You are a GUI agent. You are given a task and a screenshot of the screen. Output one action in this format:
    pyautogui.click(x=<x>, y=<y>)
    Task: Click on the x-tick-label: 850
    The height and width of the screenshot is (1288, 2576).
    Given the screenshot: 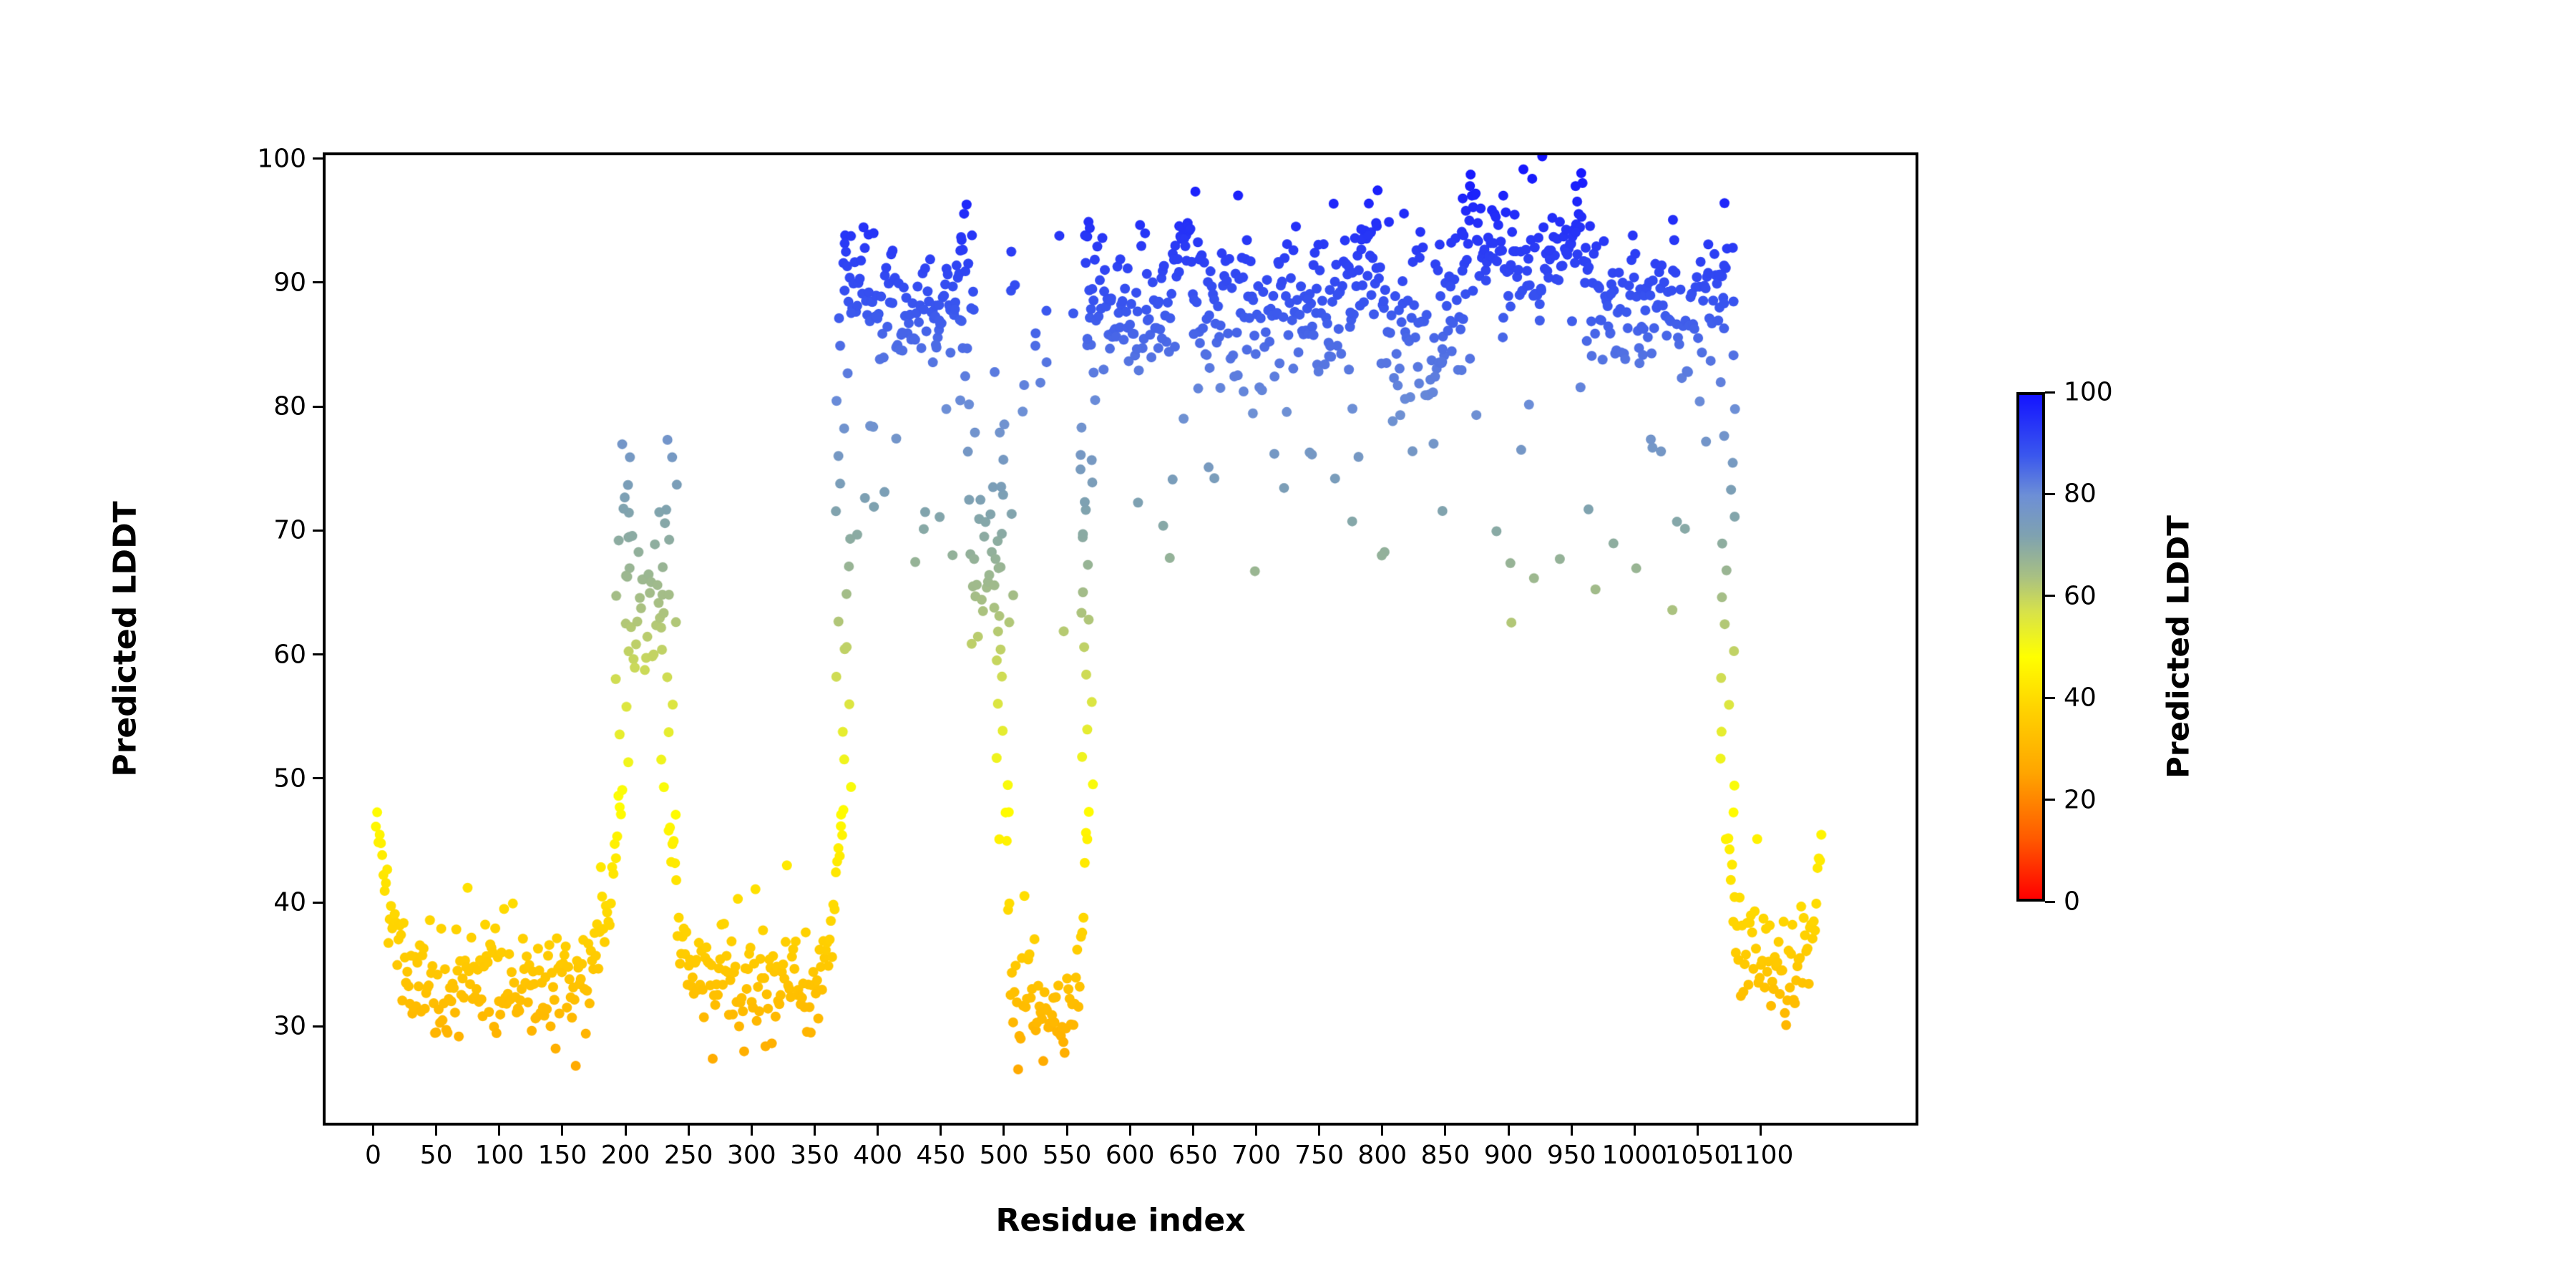 What is the action you would take?
    pyautogui.click(x=1445, y=1155)
    